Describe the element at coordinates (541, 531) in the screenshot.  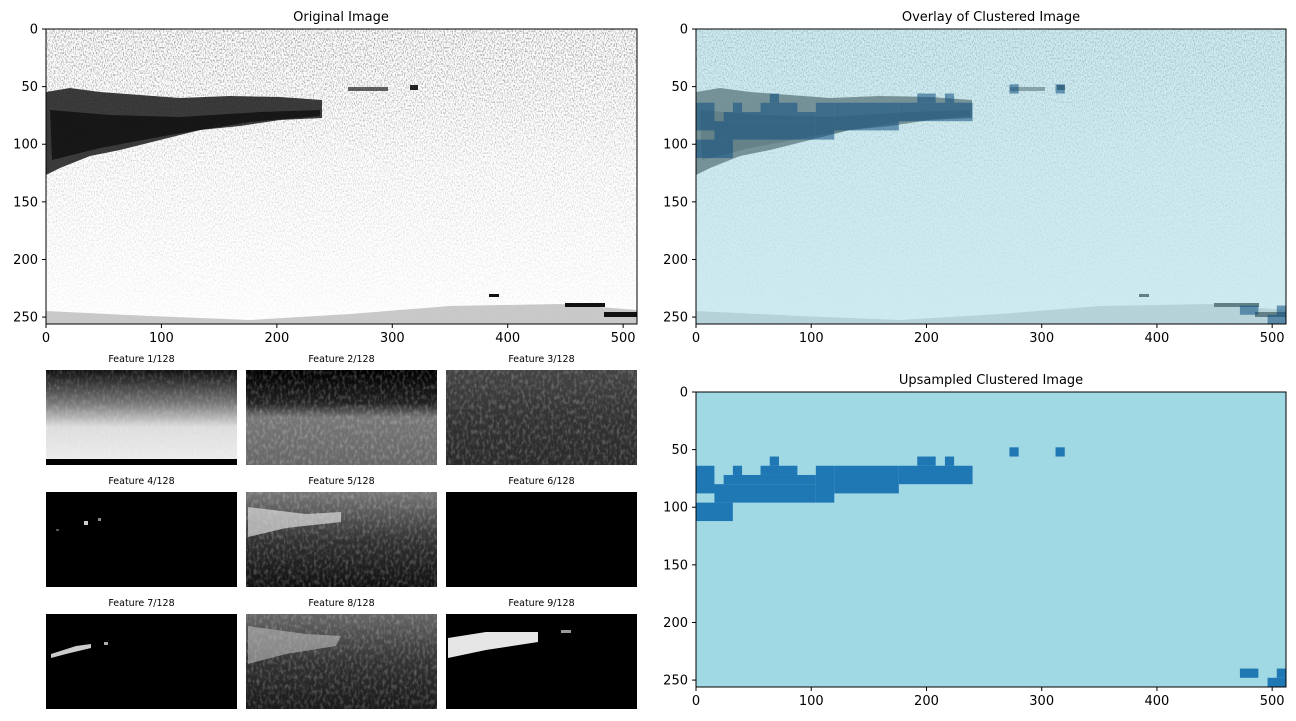
I see `feature-map: Feature 6/128` at that location.